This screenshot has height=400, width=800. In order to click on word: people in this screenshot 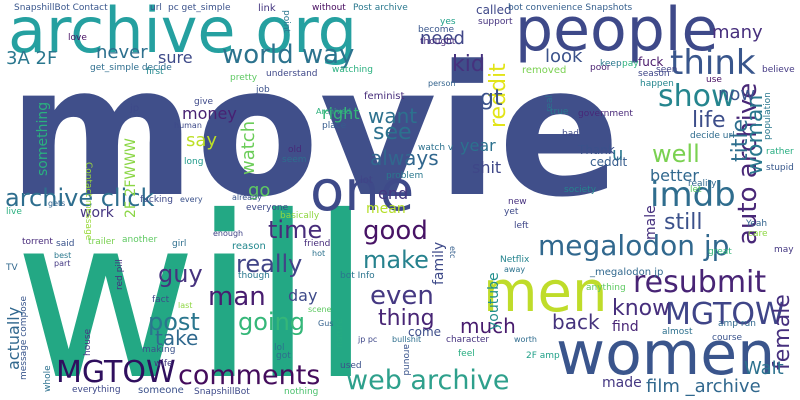, I will do `click(617, 32)`.